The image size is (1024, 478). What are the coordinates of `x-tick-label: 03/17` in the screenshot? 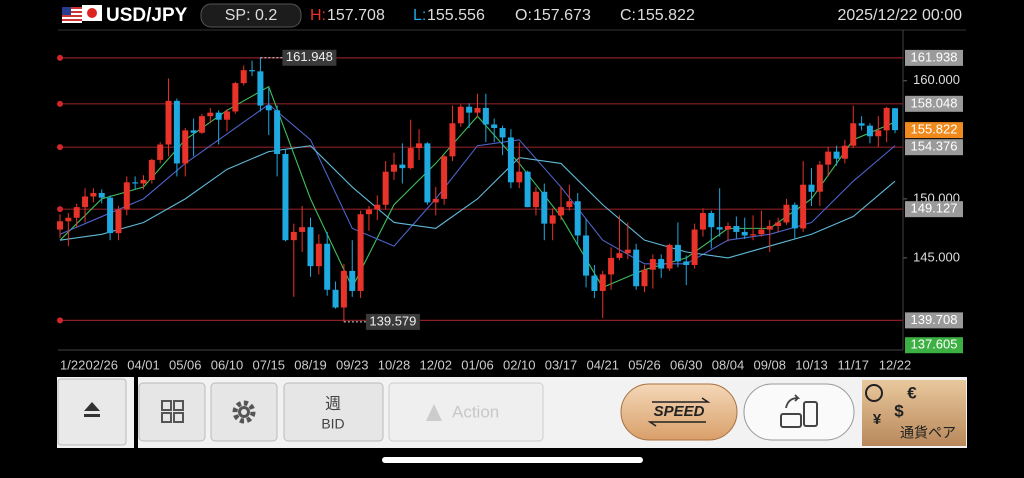 It's located at (561, 364).